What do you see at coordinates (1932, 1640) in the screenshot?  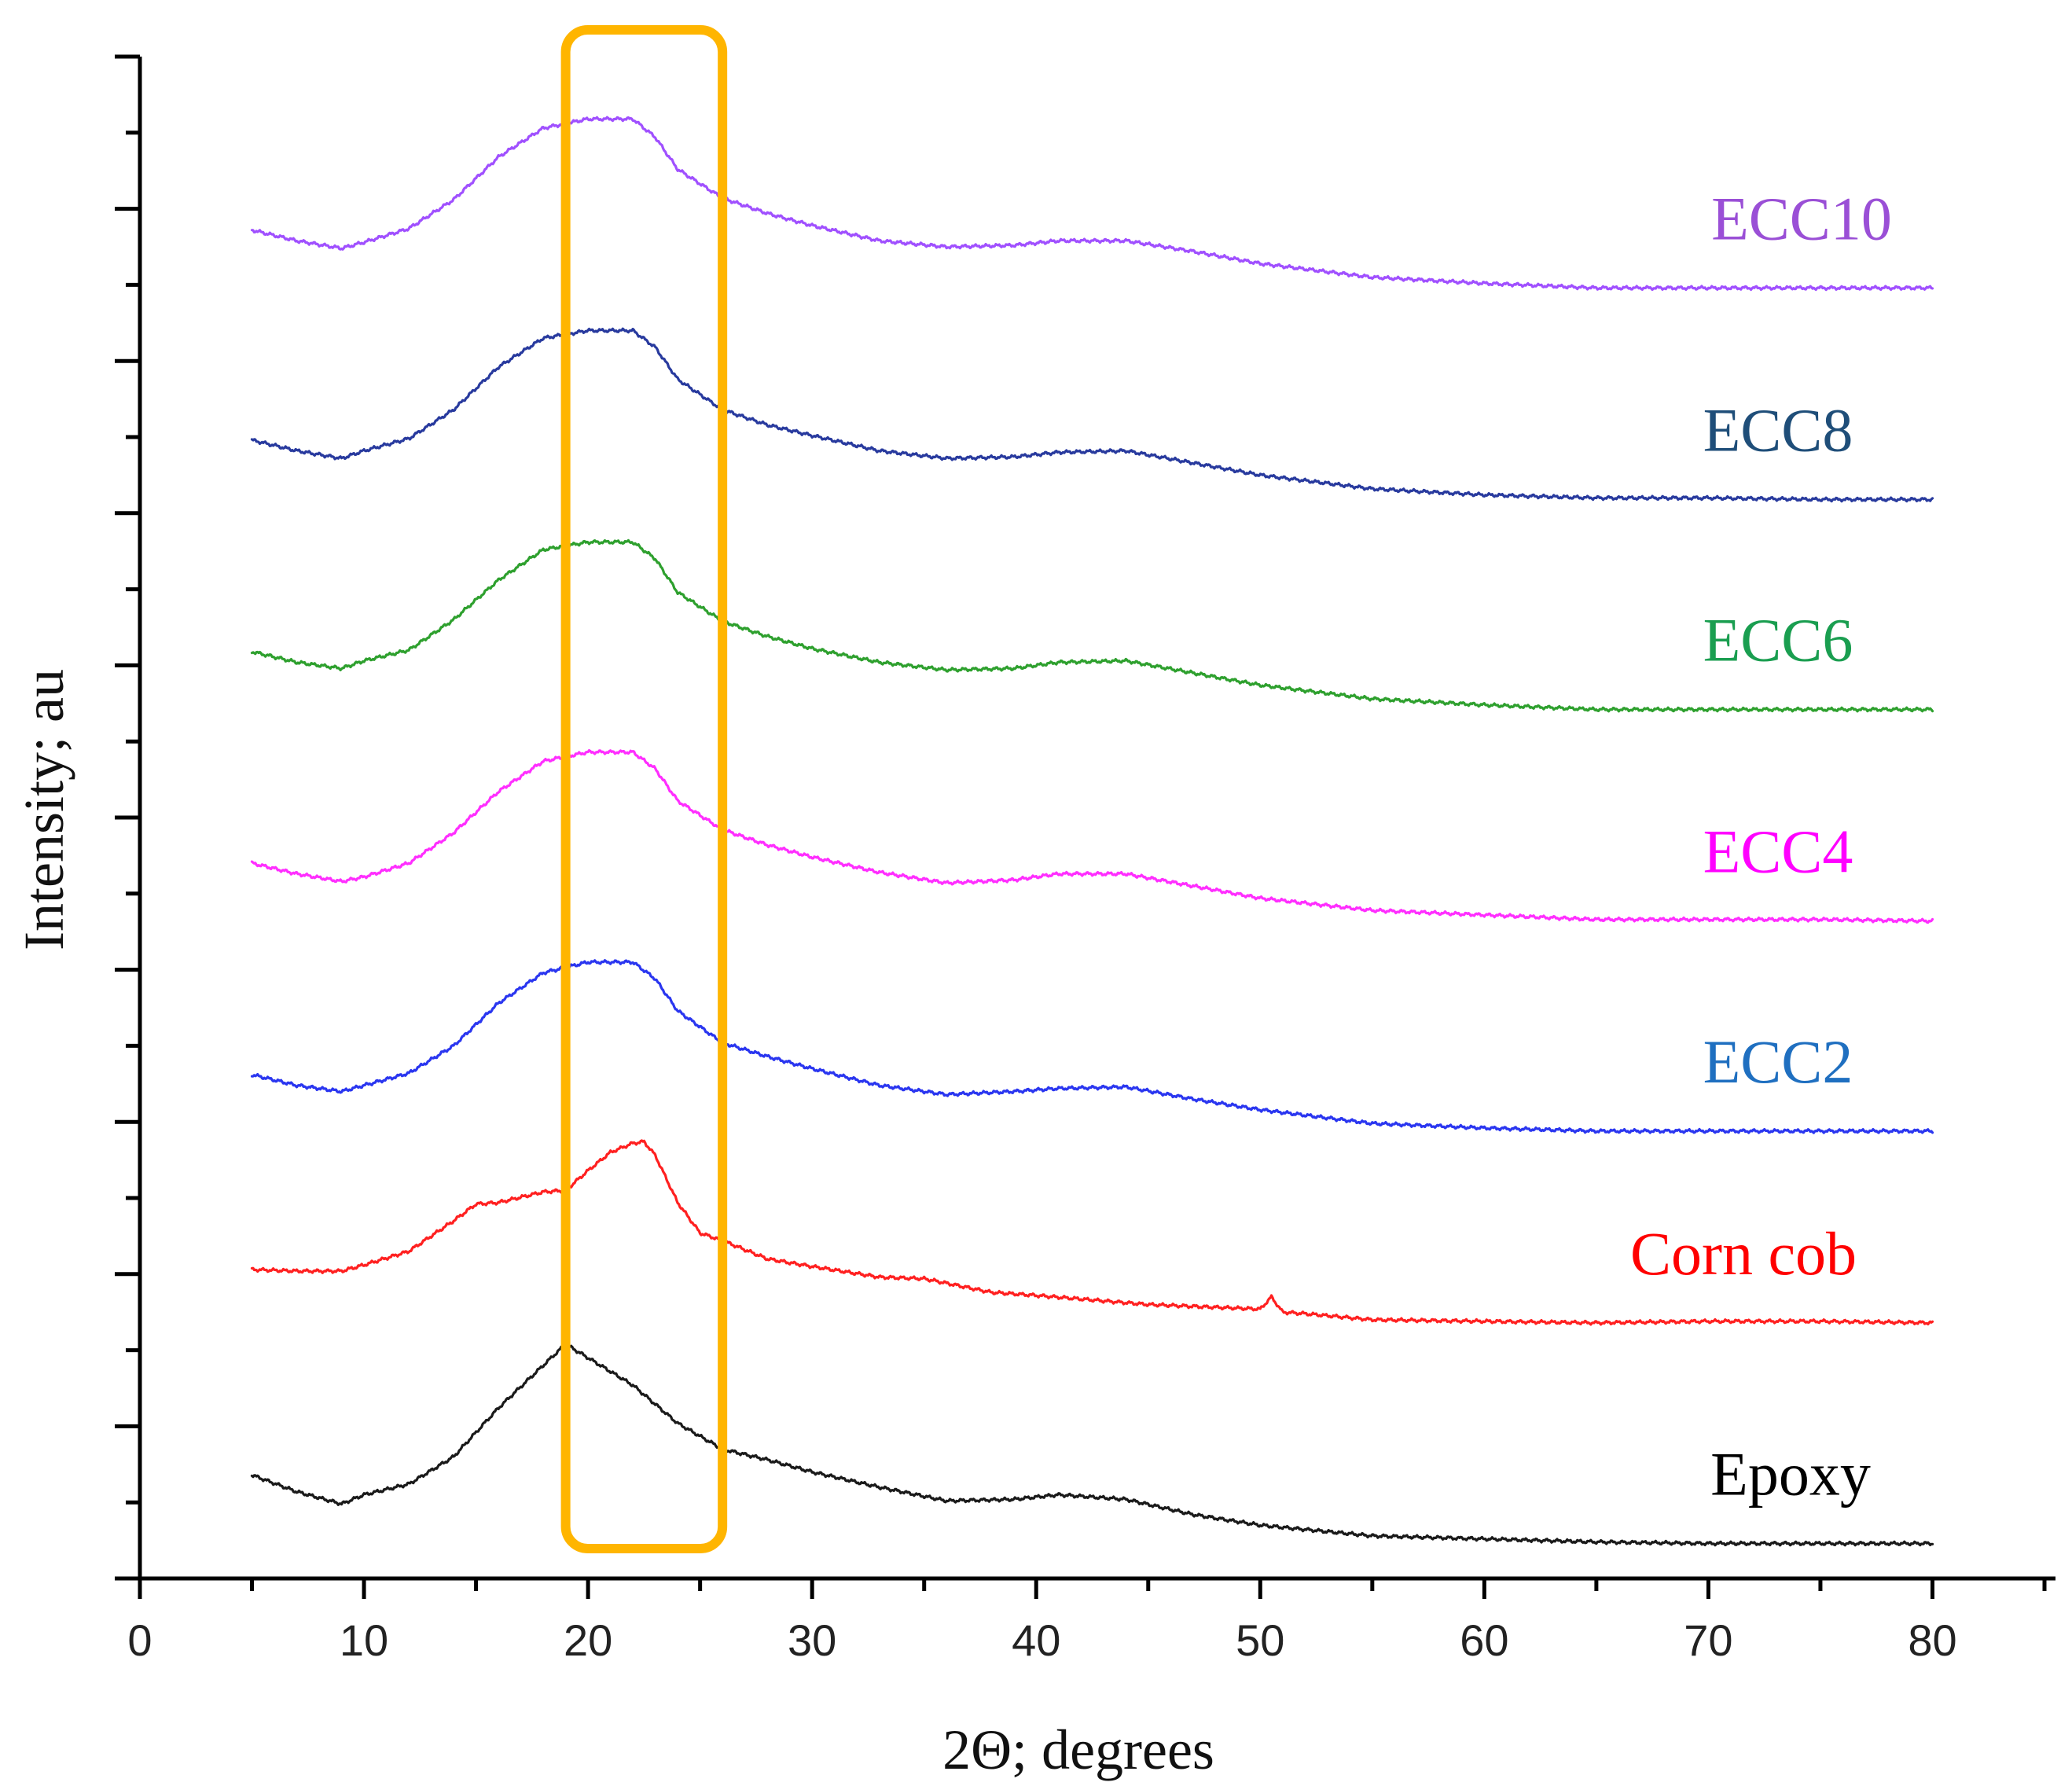 I see `x-tick-label: 80` at bounding box center [1932, 1640].